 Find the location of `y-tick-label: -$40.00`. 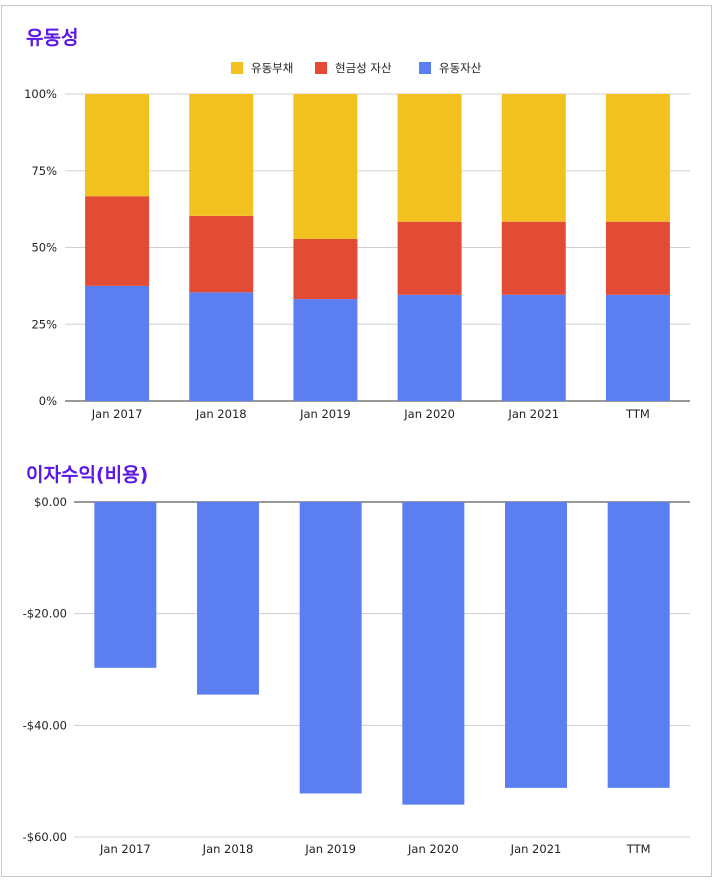

y-tick-label: -$40.00 is located at coordinates (45, 725).